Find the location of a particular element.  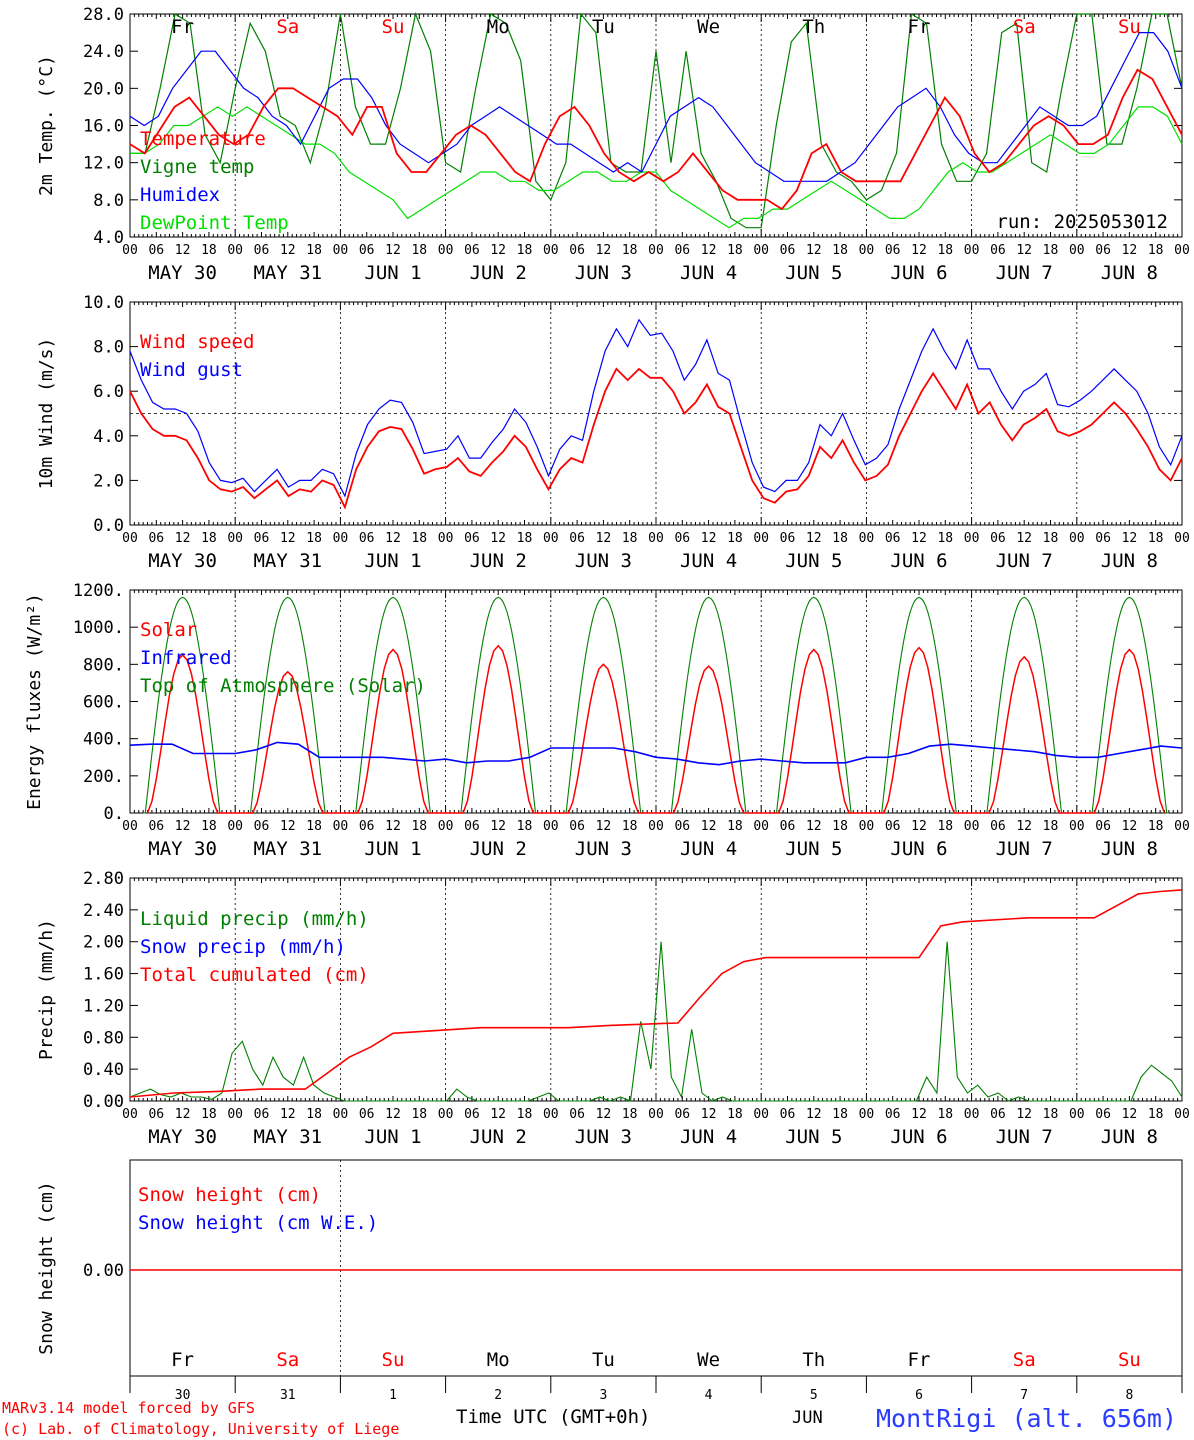

weekday-label: We is located at coordinates (708, 27).